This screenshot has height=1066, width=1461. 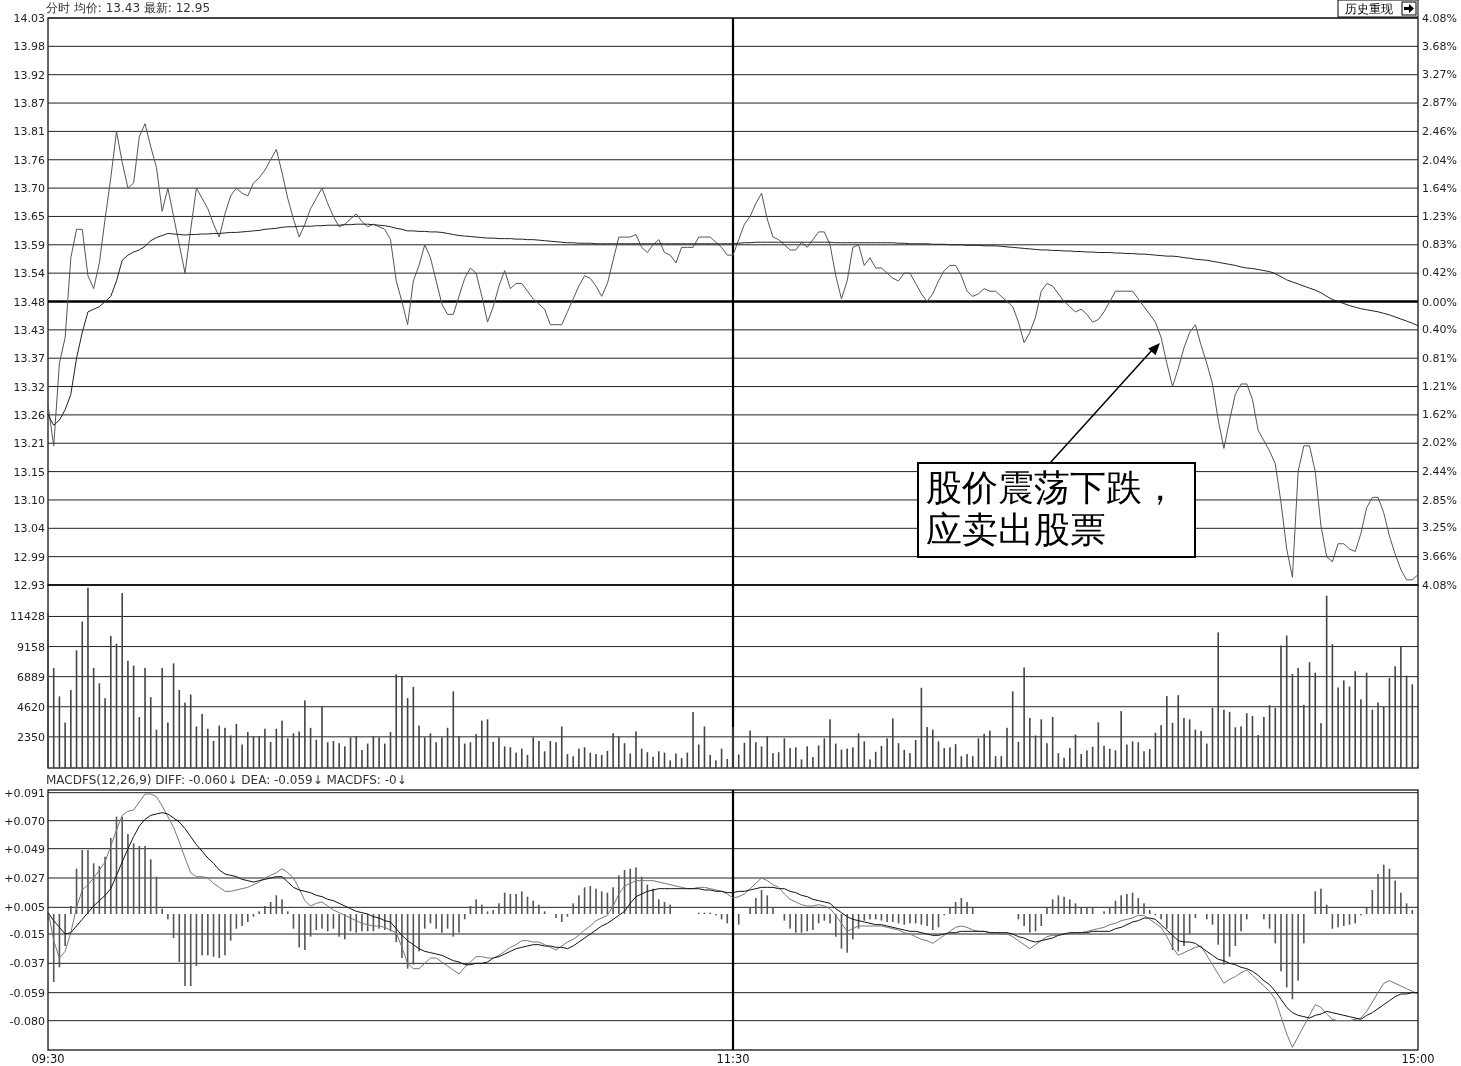 What do you see at coordinates (1439, 500) in the screenshot?
I see `y2-tick-label: 2.85%` at bounding box center [1439, 500].